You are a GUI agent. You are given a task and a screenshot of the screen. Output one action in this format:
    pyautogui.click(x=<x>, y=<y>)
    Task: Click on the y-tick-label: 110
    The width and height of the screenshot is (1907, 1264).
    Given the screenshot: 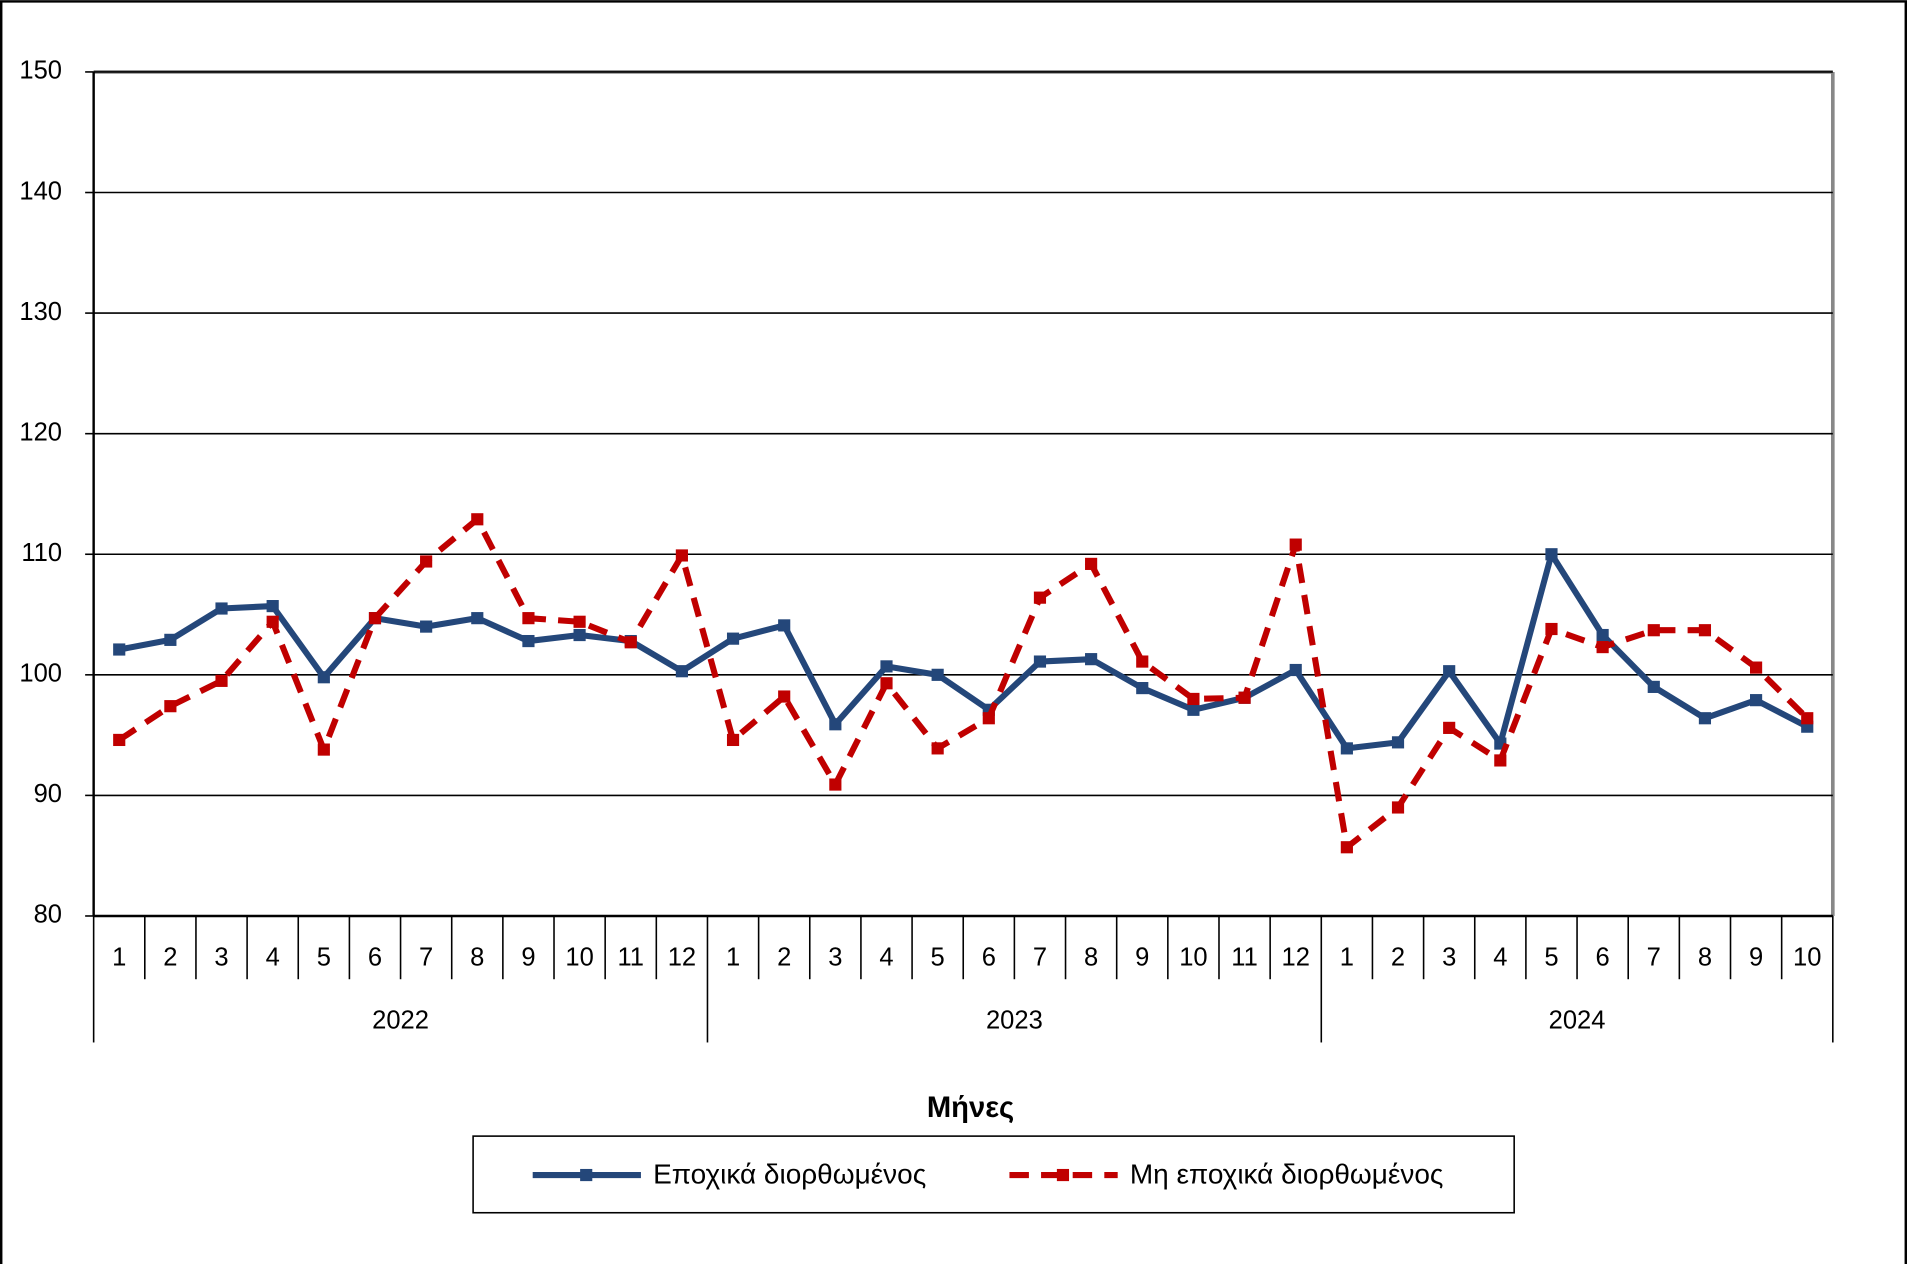 What is the action you would take?
    pyautogui.click(x=41, y=553)
    